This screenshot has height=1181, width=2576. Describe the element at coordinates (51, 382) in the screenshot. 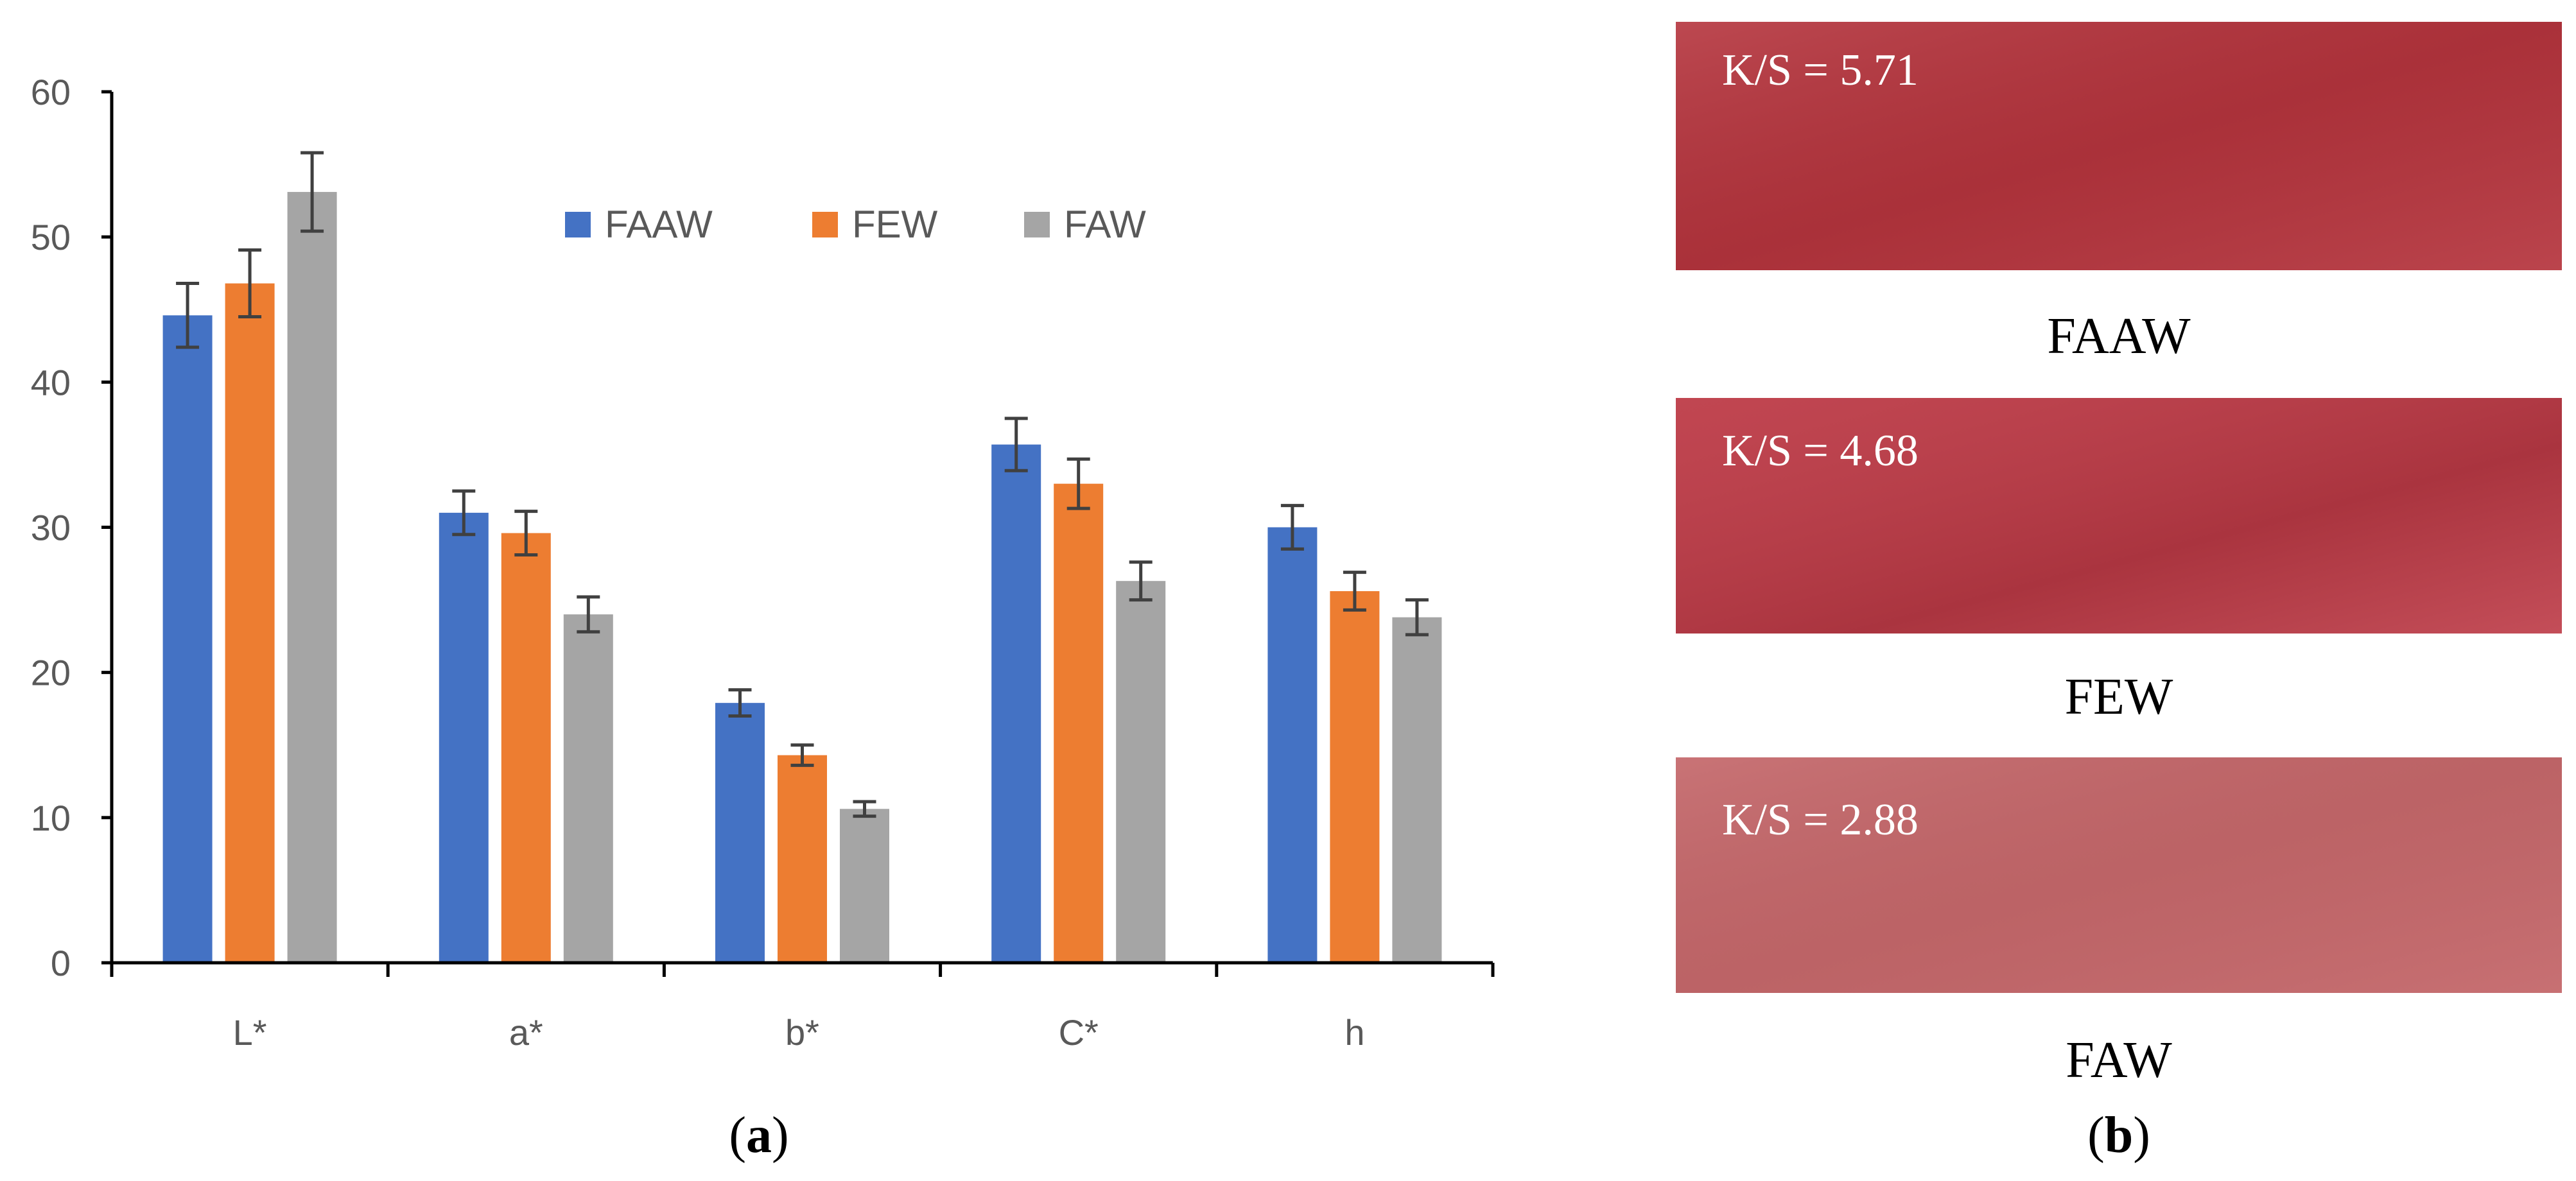

I see `y-tick-label: 40` at that location.